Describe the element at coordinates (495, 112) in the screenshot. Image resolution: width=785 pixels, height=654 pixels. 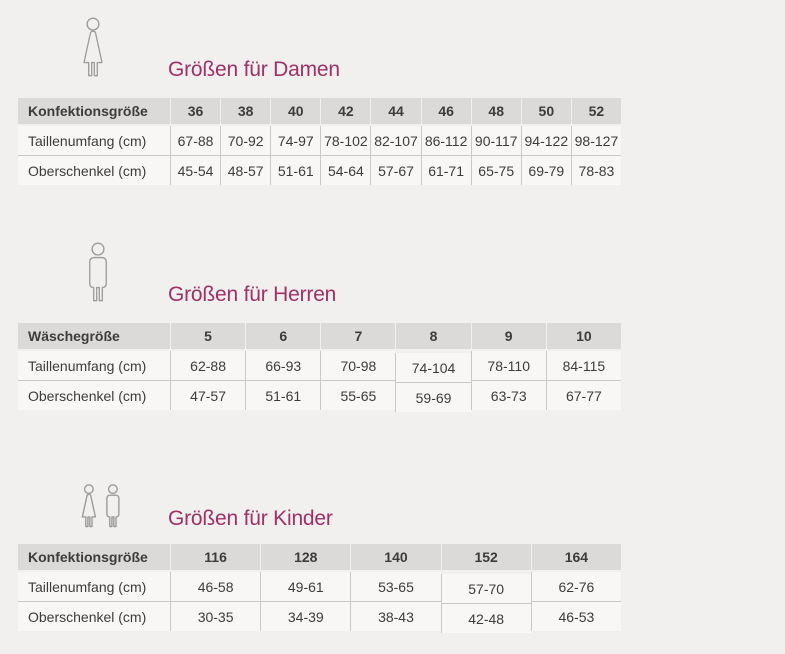
I see `column-header: 48` at that location.